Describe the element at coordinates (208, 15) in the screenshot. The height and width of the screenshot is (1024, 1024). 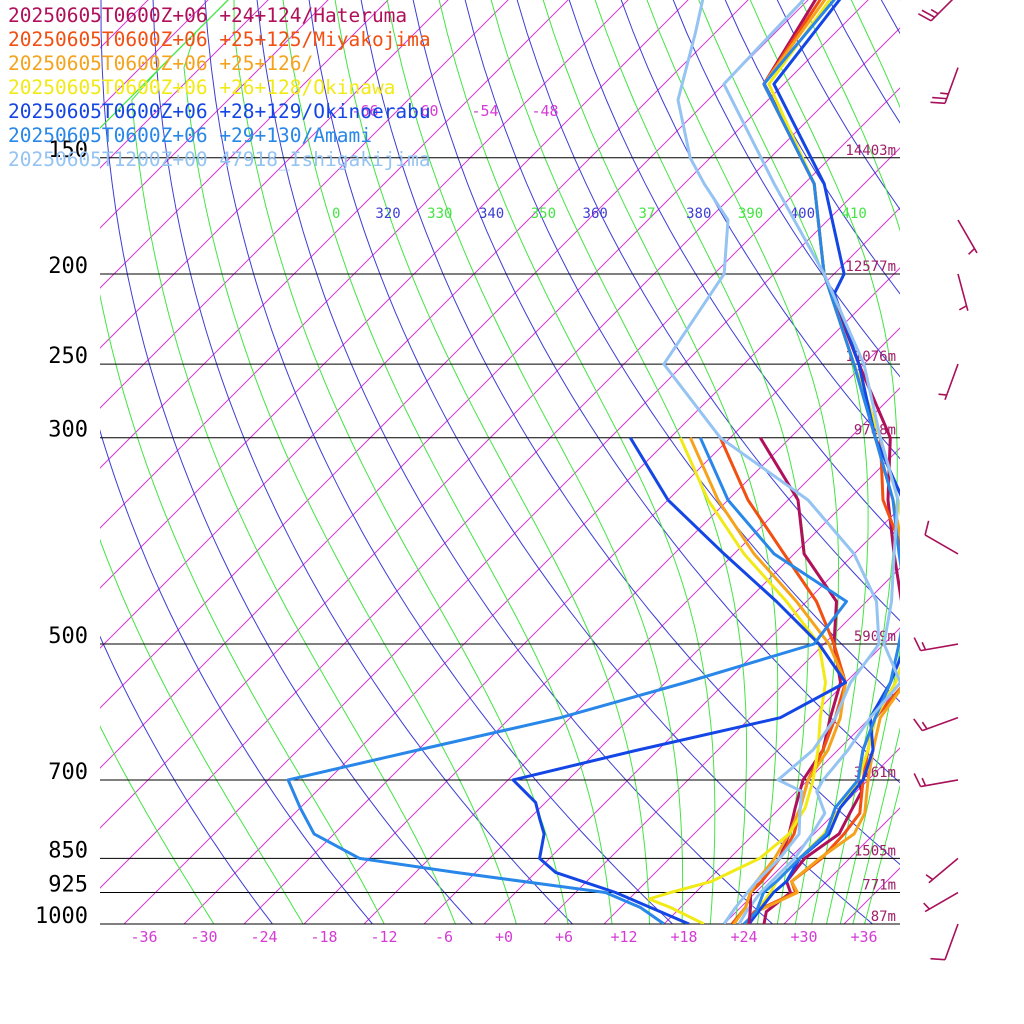
I see `legend-entry: 20250605T0600Z+06 +24+124/Hateruma` at that location.